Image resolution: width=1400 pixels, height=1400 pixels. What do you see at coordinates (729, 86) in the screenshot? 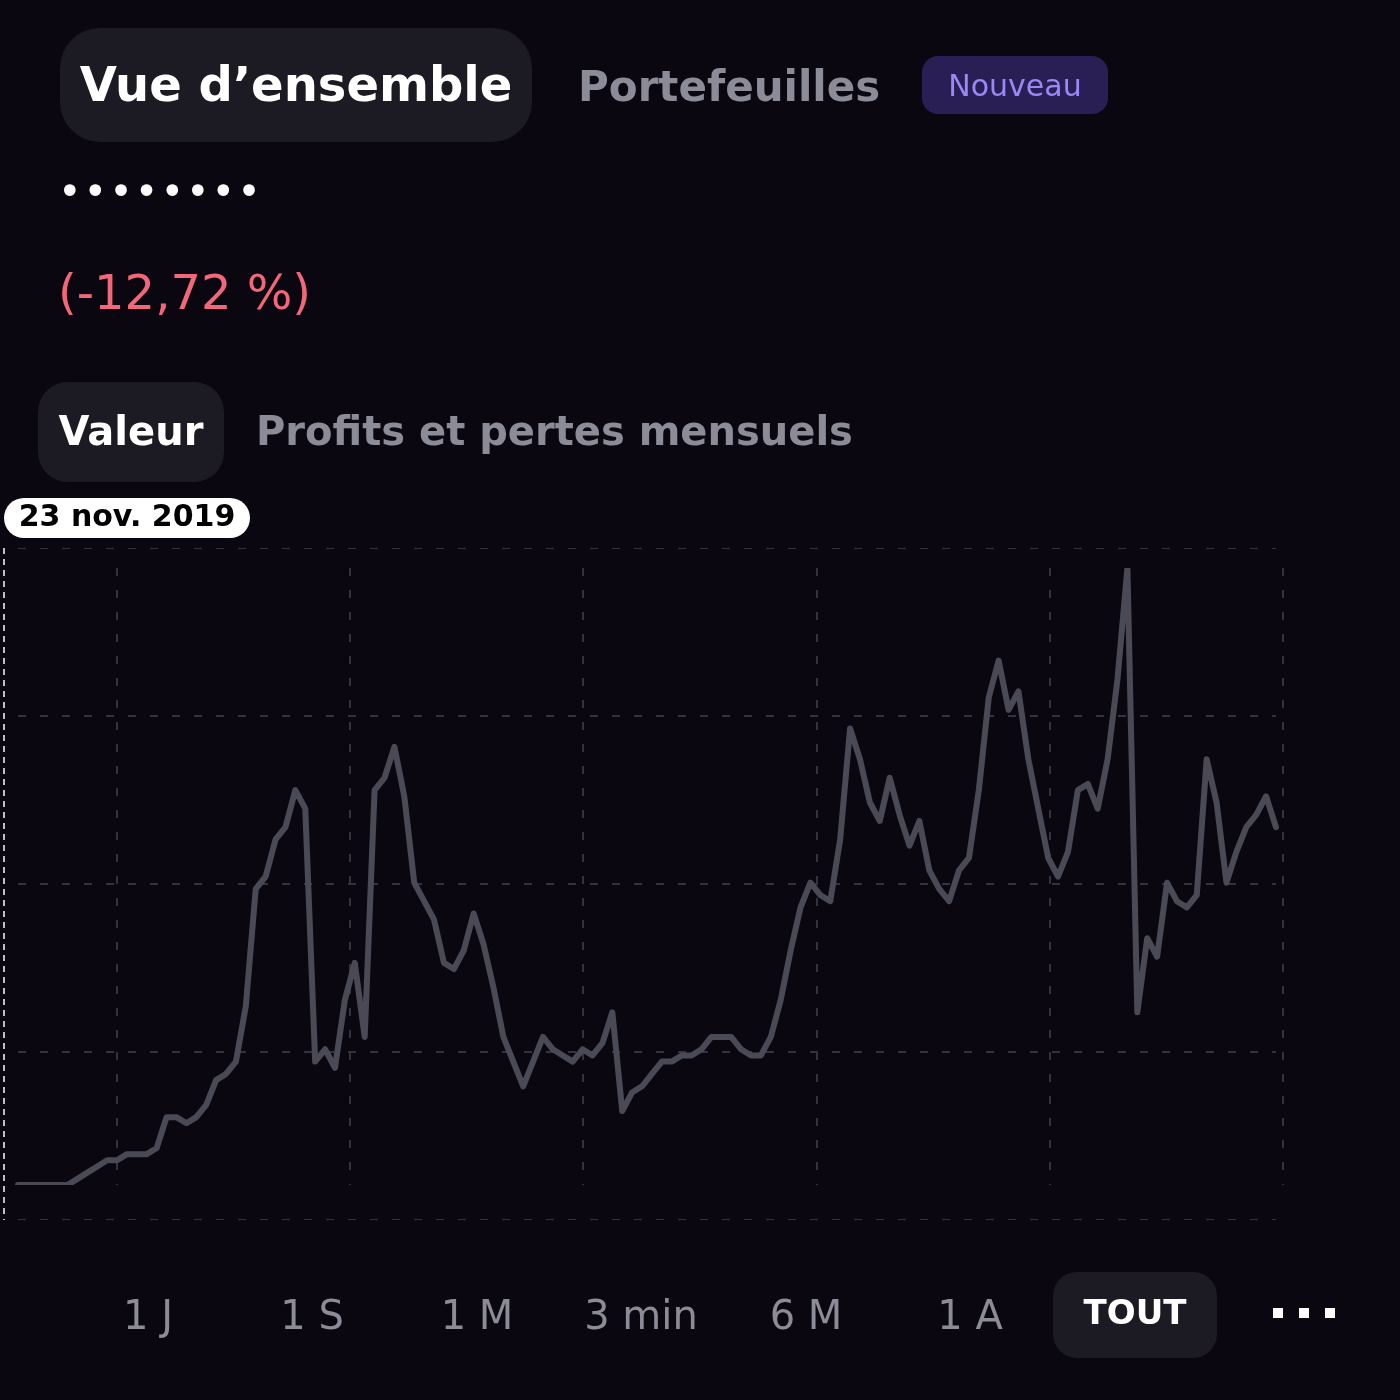
I see `text: Portefeuilles` at bounding box center [729, 86].